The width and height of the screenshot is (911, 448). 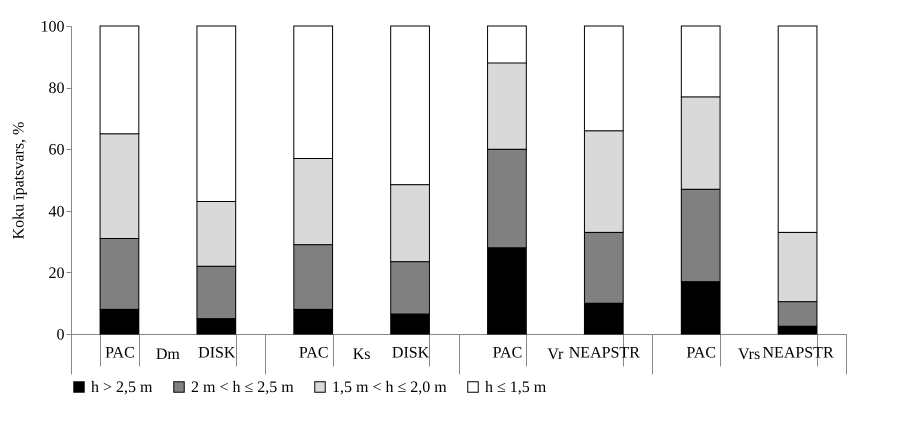 I want to click on y-tick-label: 40, so click(x=56, y=211).